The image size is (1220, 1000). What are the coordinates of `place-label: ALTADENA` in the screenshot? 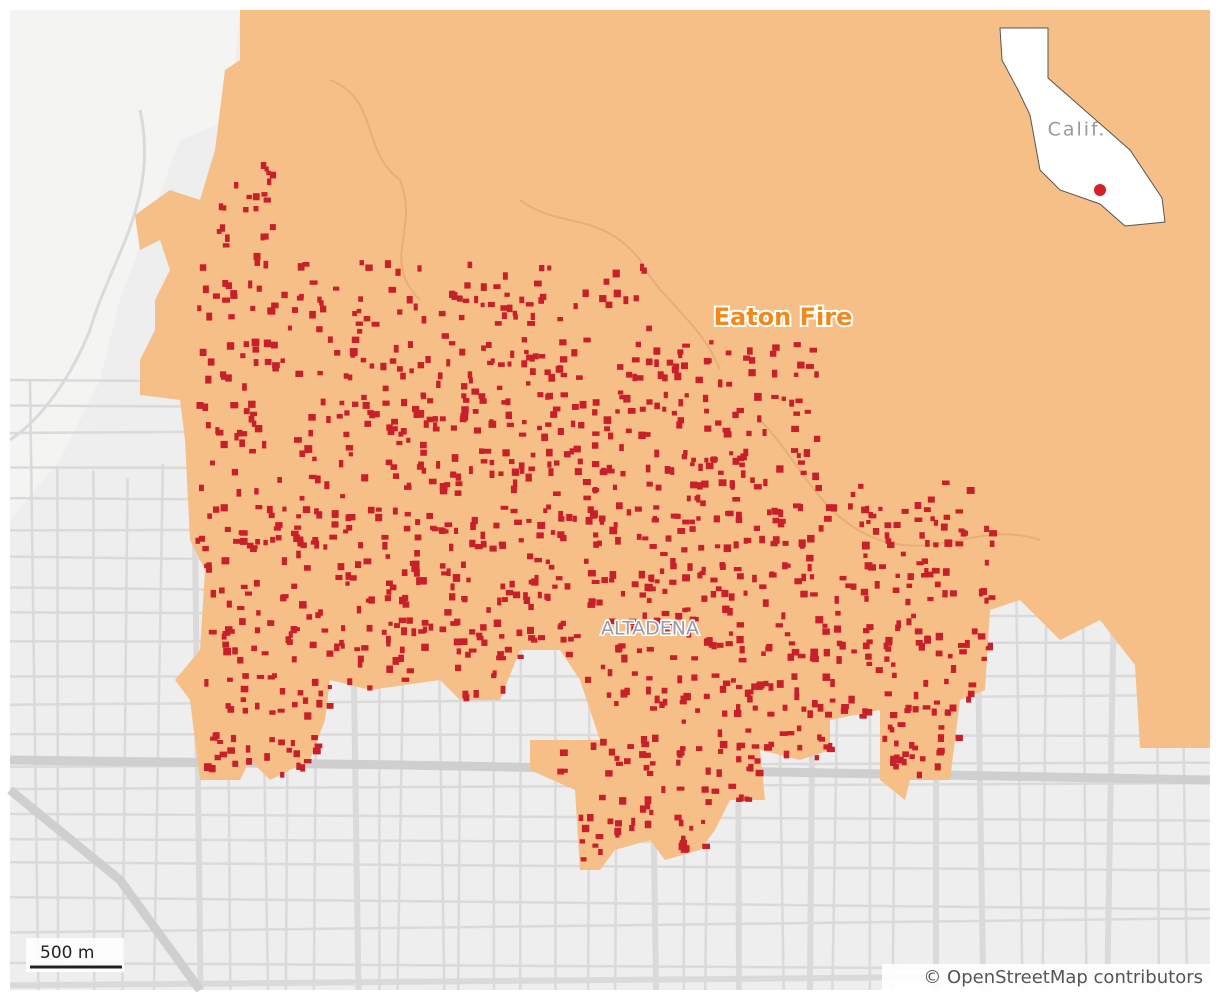 It's located at (650, 629).